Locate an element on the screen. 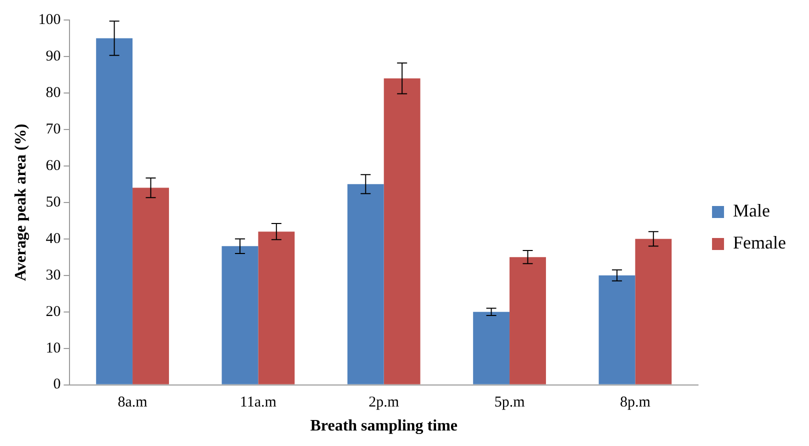 Image resolution: width=809 pixels, height=446 pixels. x-tick-label: 8p.m is located at coordinates (635, 402).